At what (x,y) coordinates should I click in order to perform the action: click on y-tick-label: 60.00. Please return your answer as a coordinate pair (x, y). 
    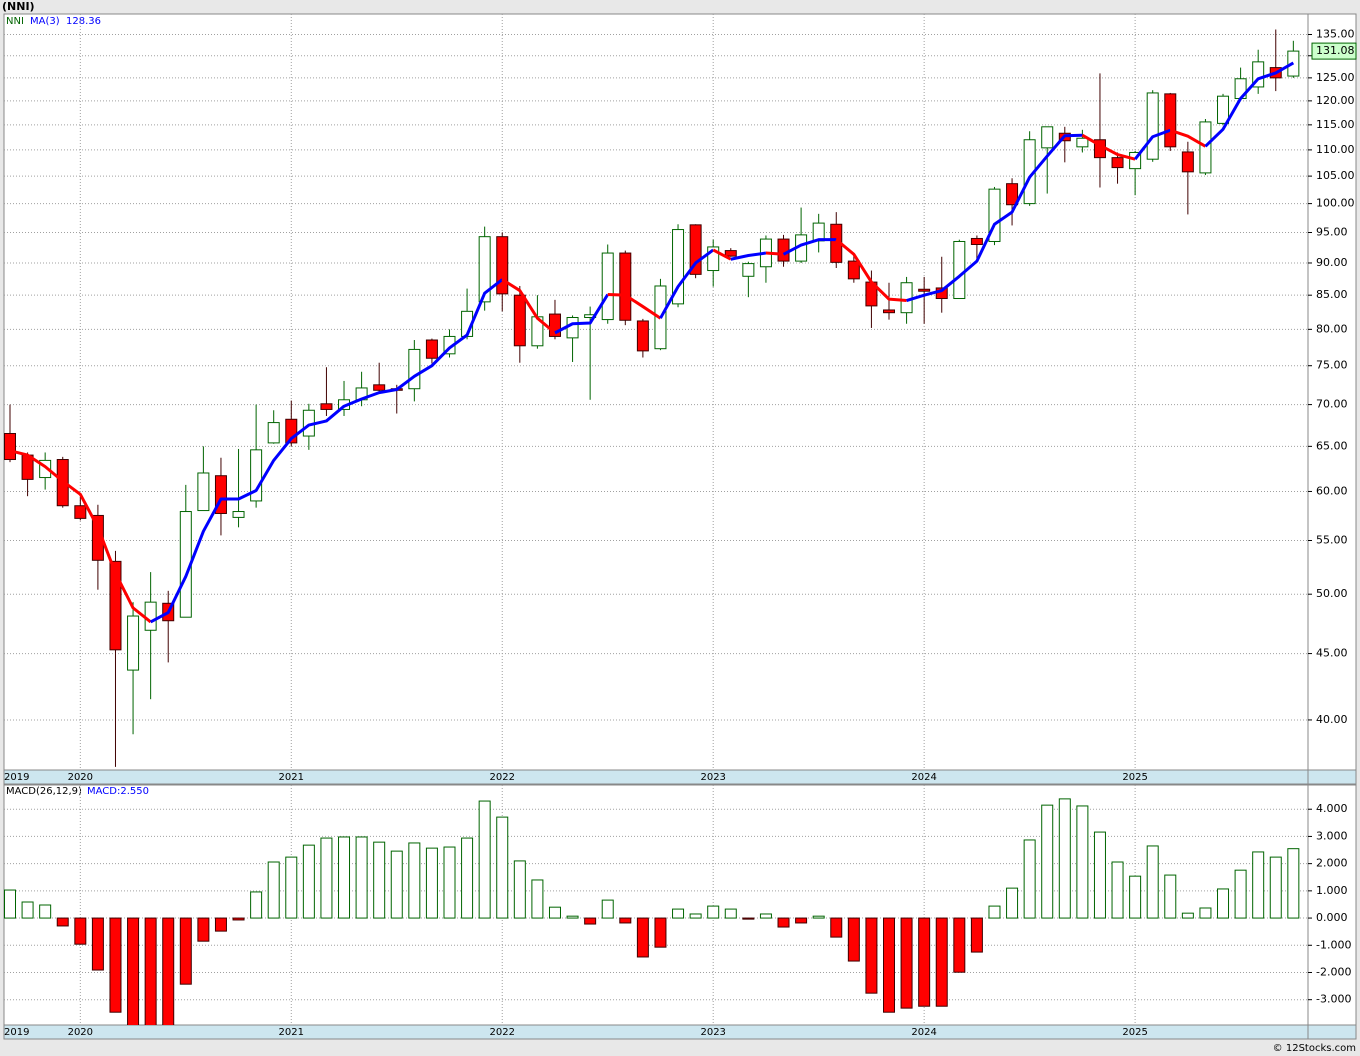
    Looking at the image, I should click on (1332, 490).